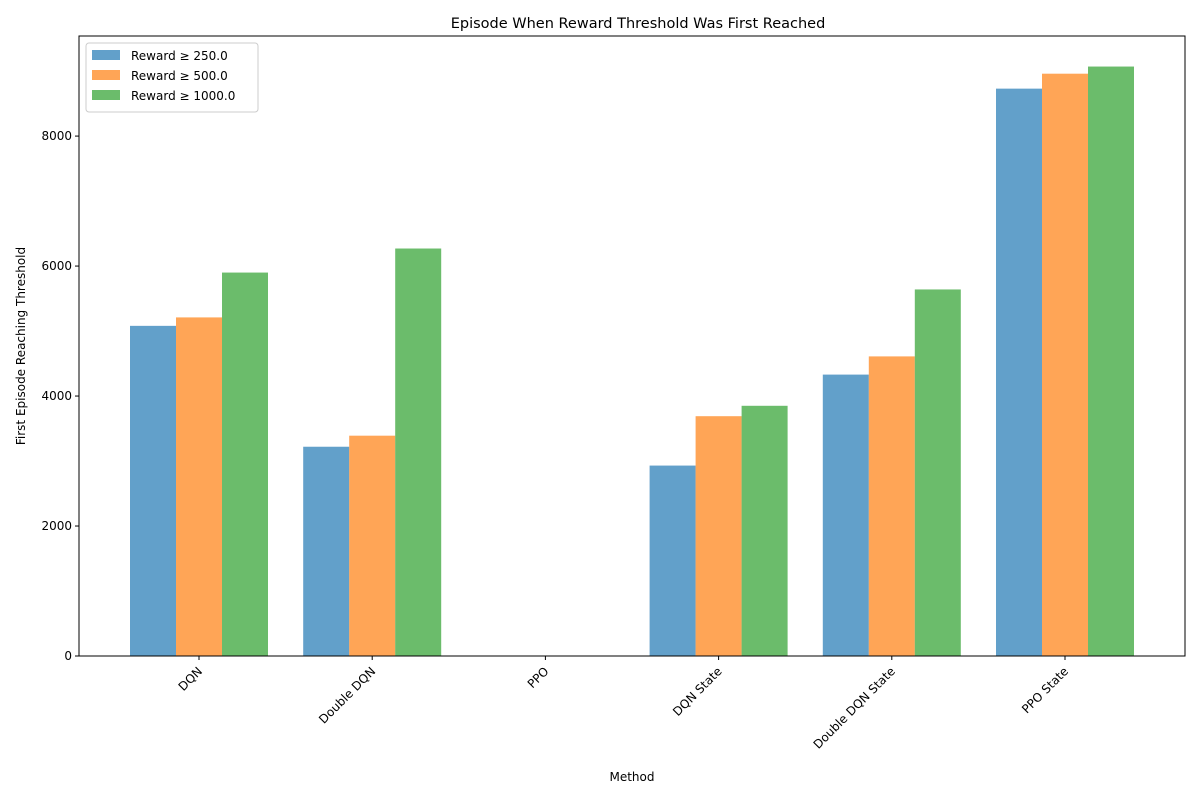  I want to click on y-axis: 0 2000 4000 6000 8000, so click(60, 396).